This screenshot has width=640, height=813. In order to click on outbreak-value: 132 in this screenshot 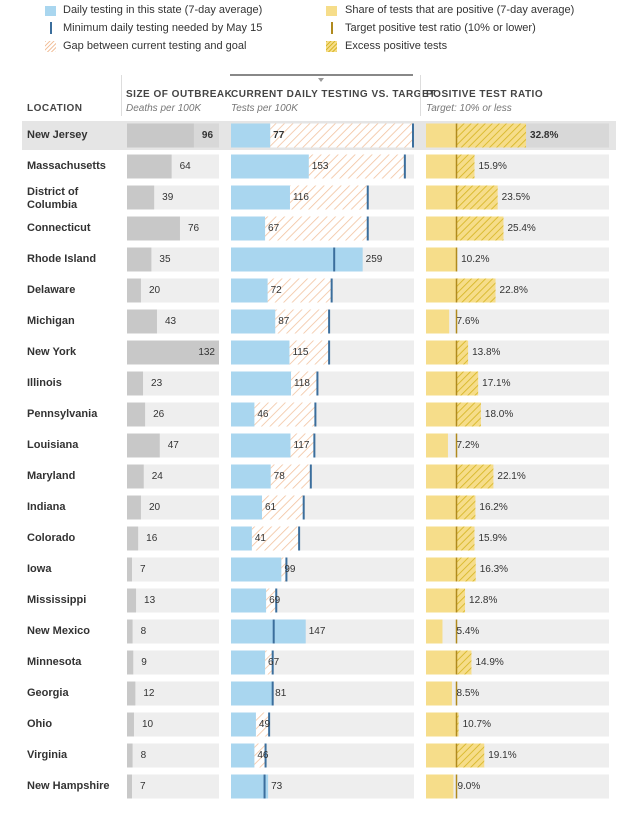, I will do `click(206, 352)`.